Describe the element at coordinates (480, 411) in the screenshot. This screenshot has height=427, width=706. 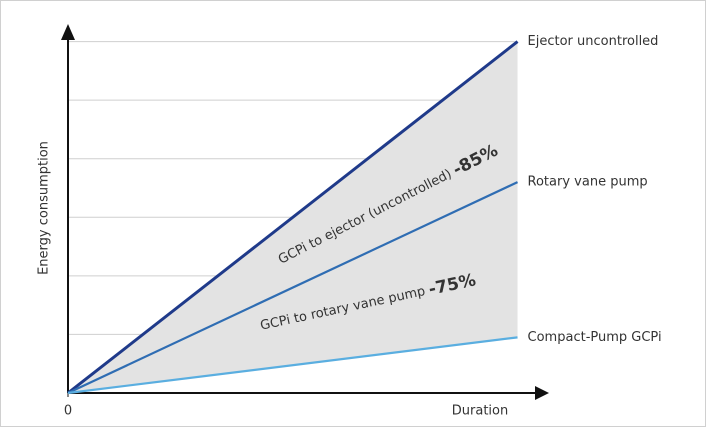
I see `x-axis-label: Duration` at that location.